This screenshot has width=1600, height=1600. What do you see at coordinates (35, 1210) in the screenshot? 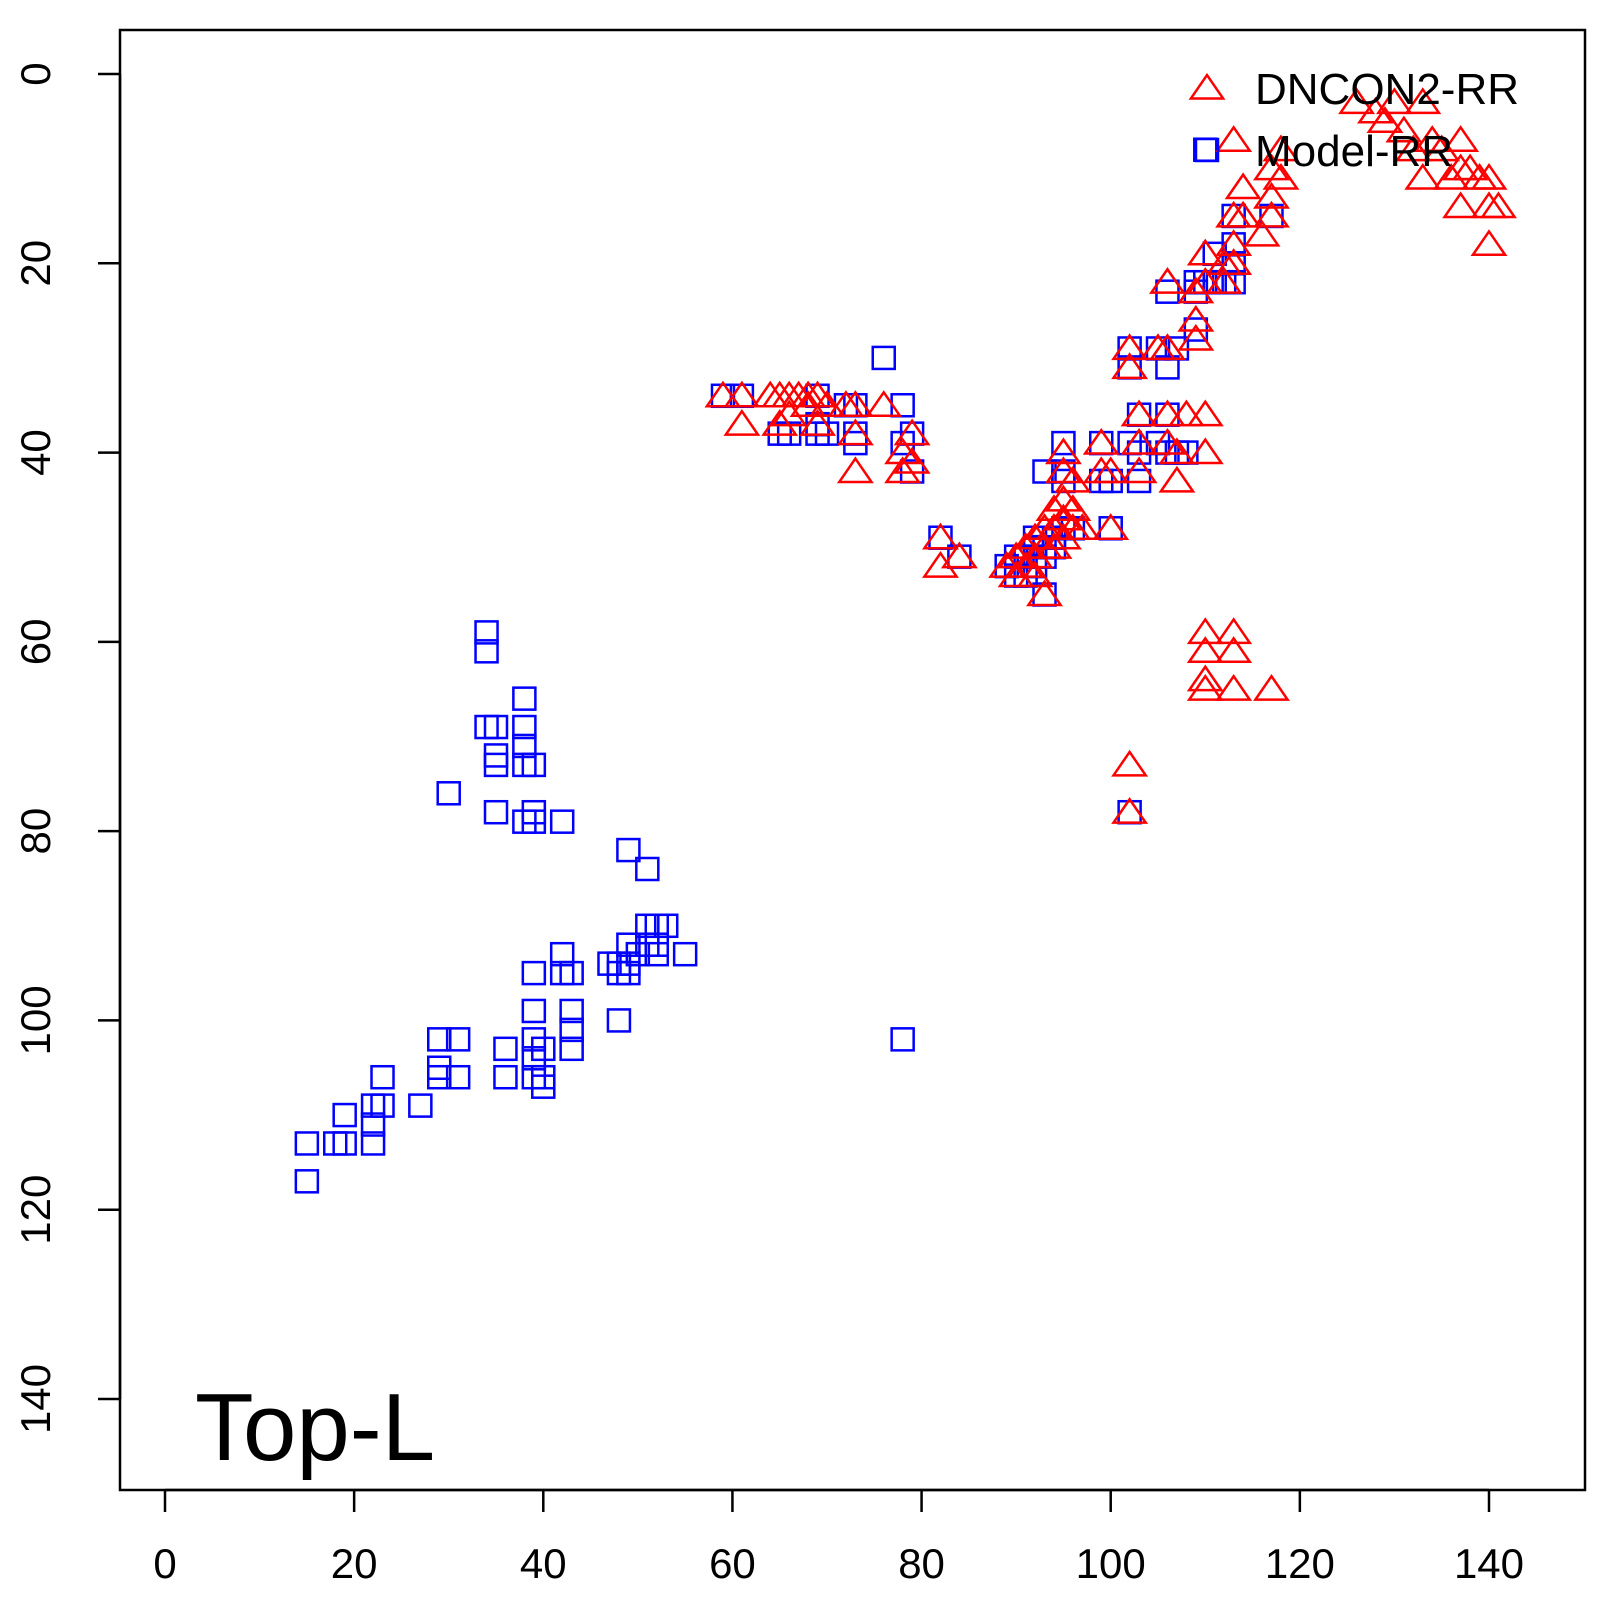
I see `y-tick-label: 120` at bounding box center [35, 1210].